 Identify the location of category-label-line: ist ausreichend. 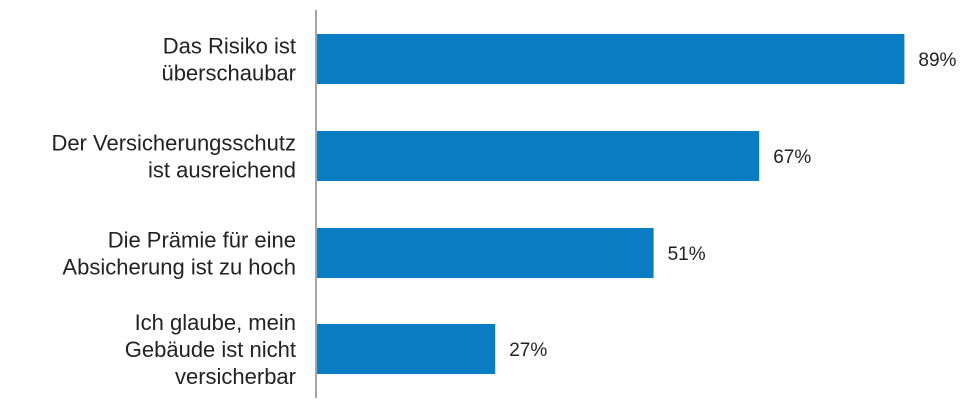
(222, 170).